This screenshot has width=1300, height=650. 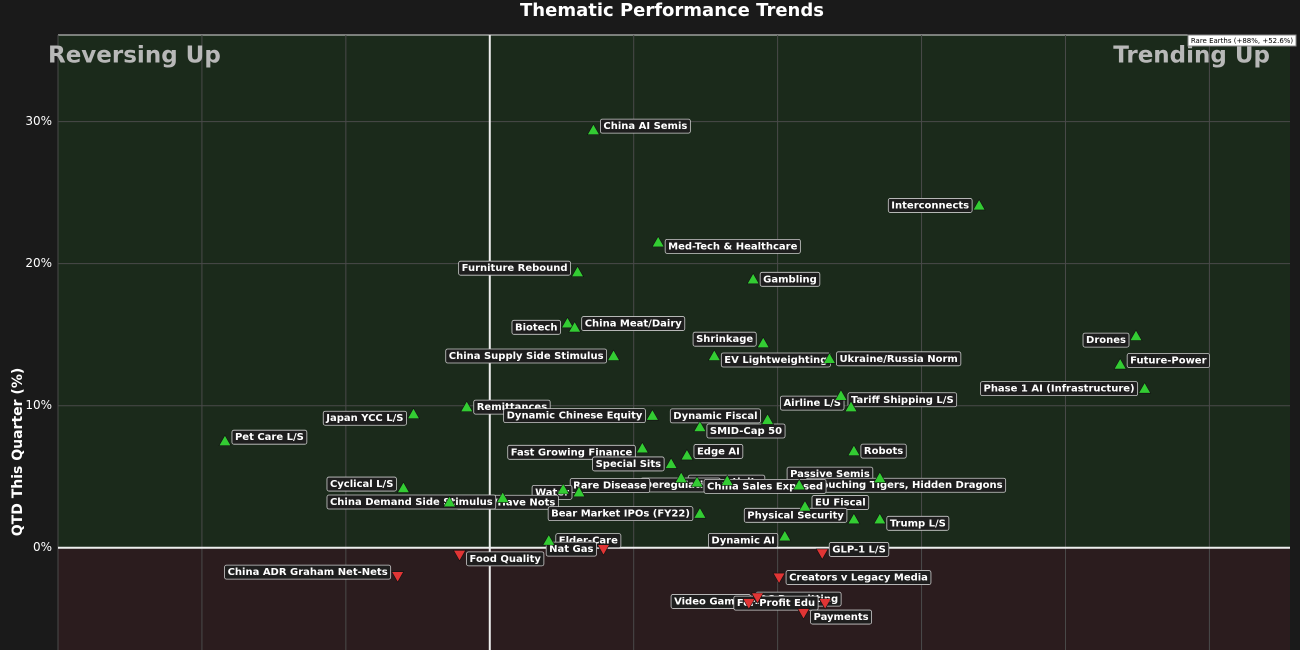 I want to click on point-label: Cyclical L/S, so click(x=361, y=484).